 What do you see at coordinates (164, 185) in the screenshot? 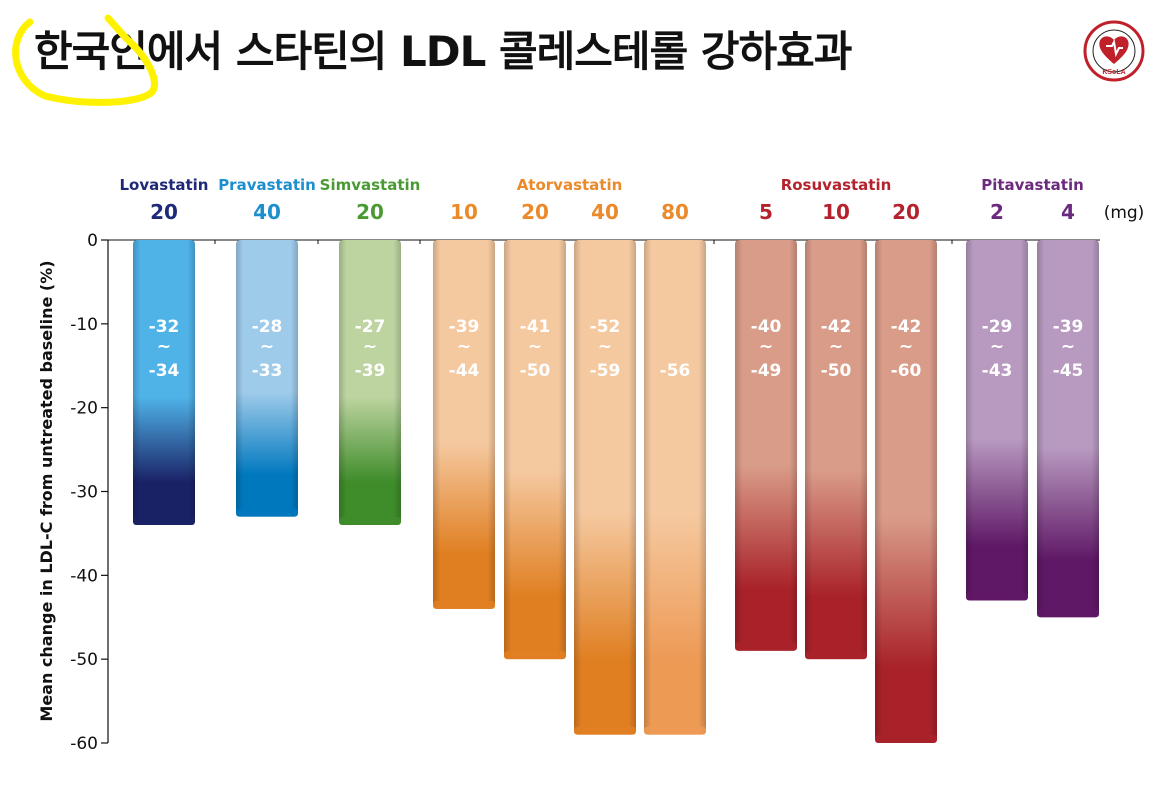
I see `drug-name-label: Lovastatin` at bounding box center [164, 185].